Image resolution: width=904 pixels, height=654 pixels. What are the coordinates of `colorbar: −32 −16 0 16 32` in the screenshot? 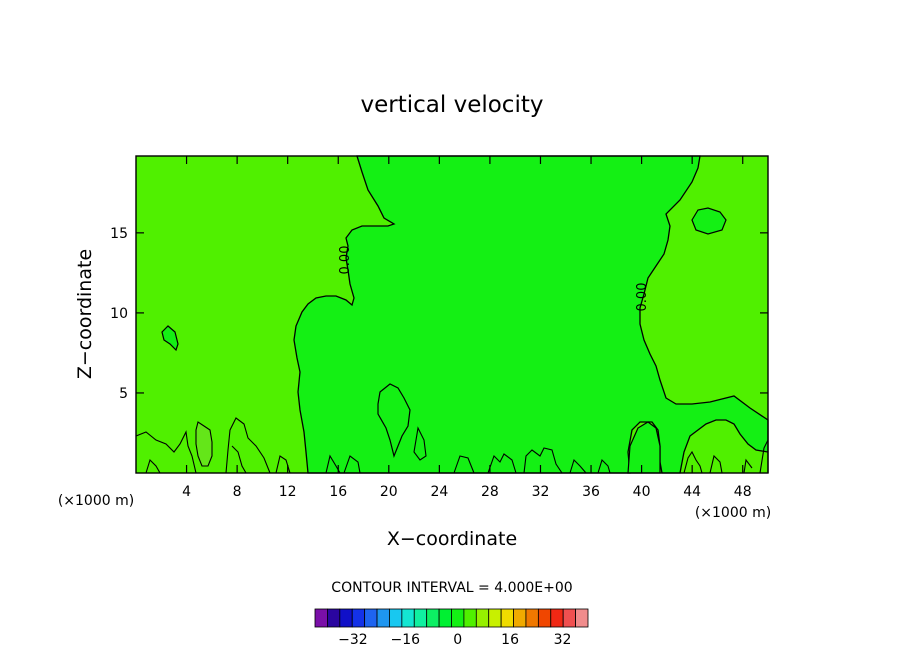 It's located at (451, 628).